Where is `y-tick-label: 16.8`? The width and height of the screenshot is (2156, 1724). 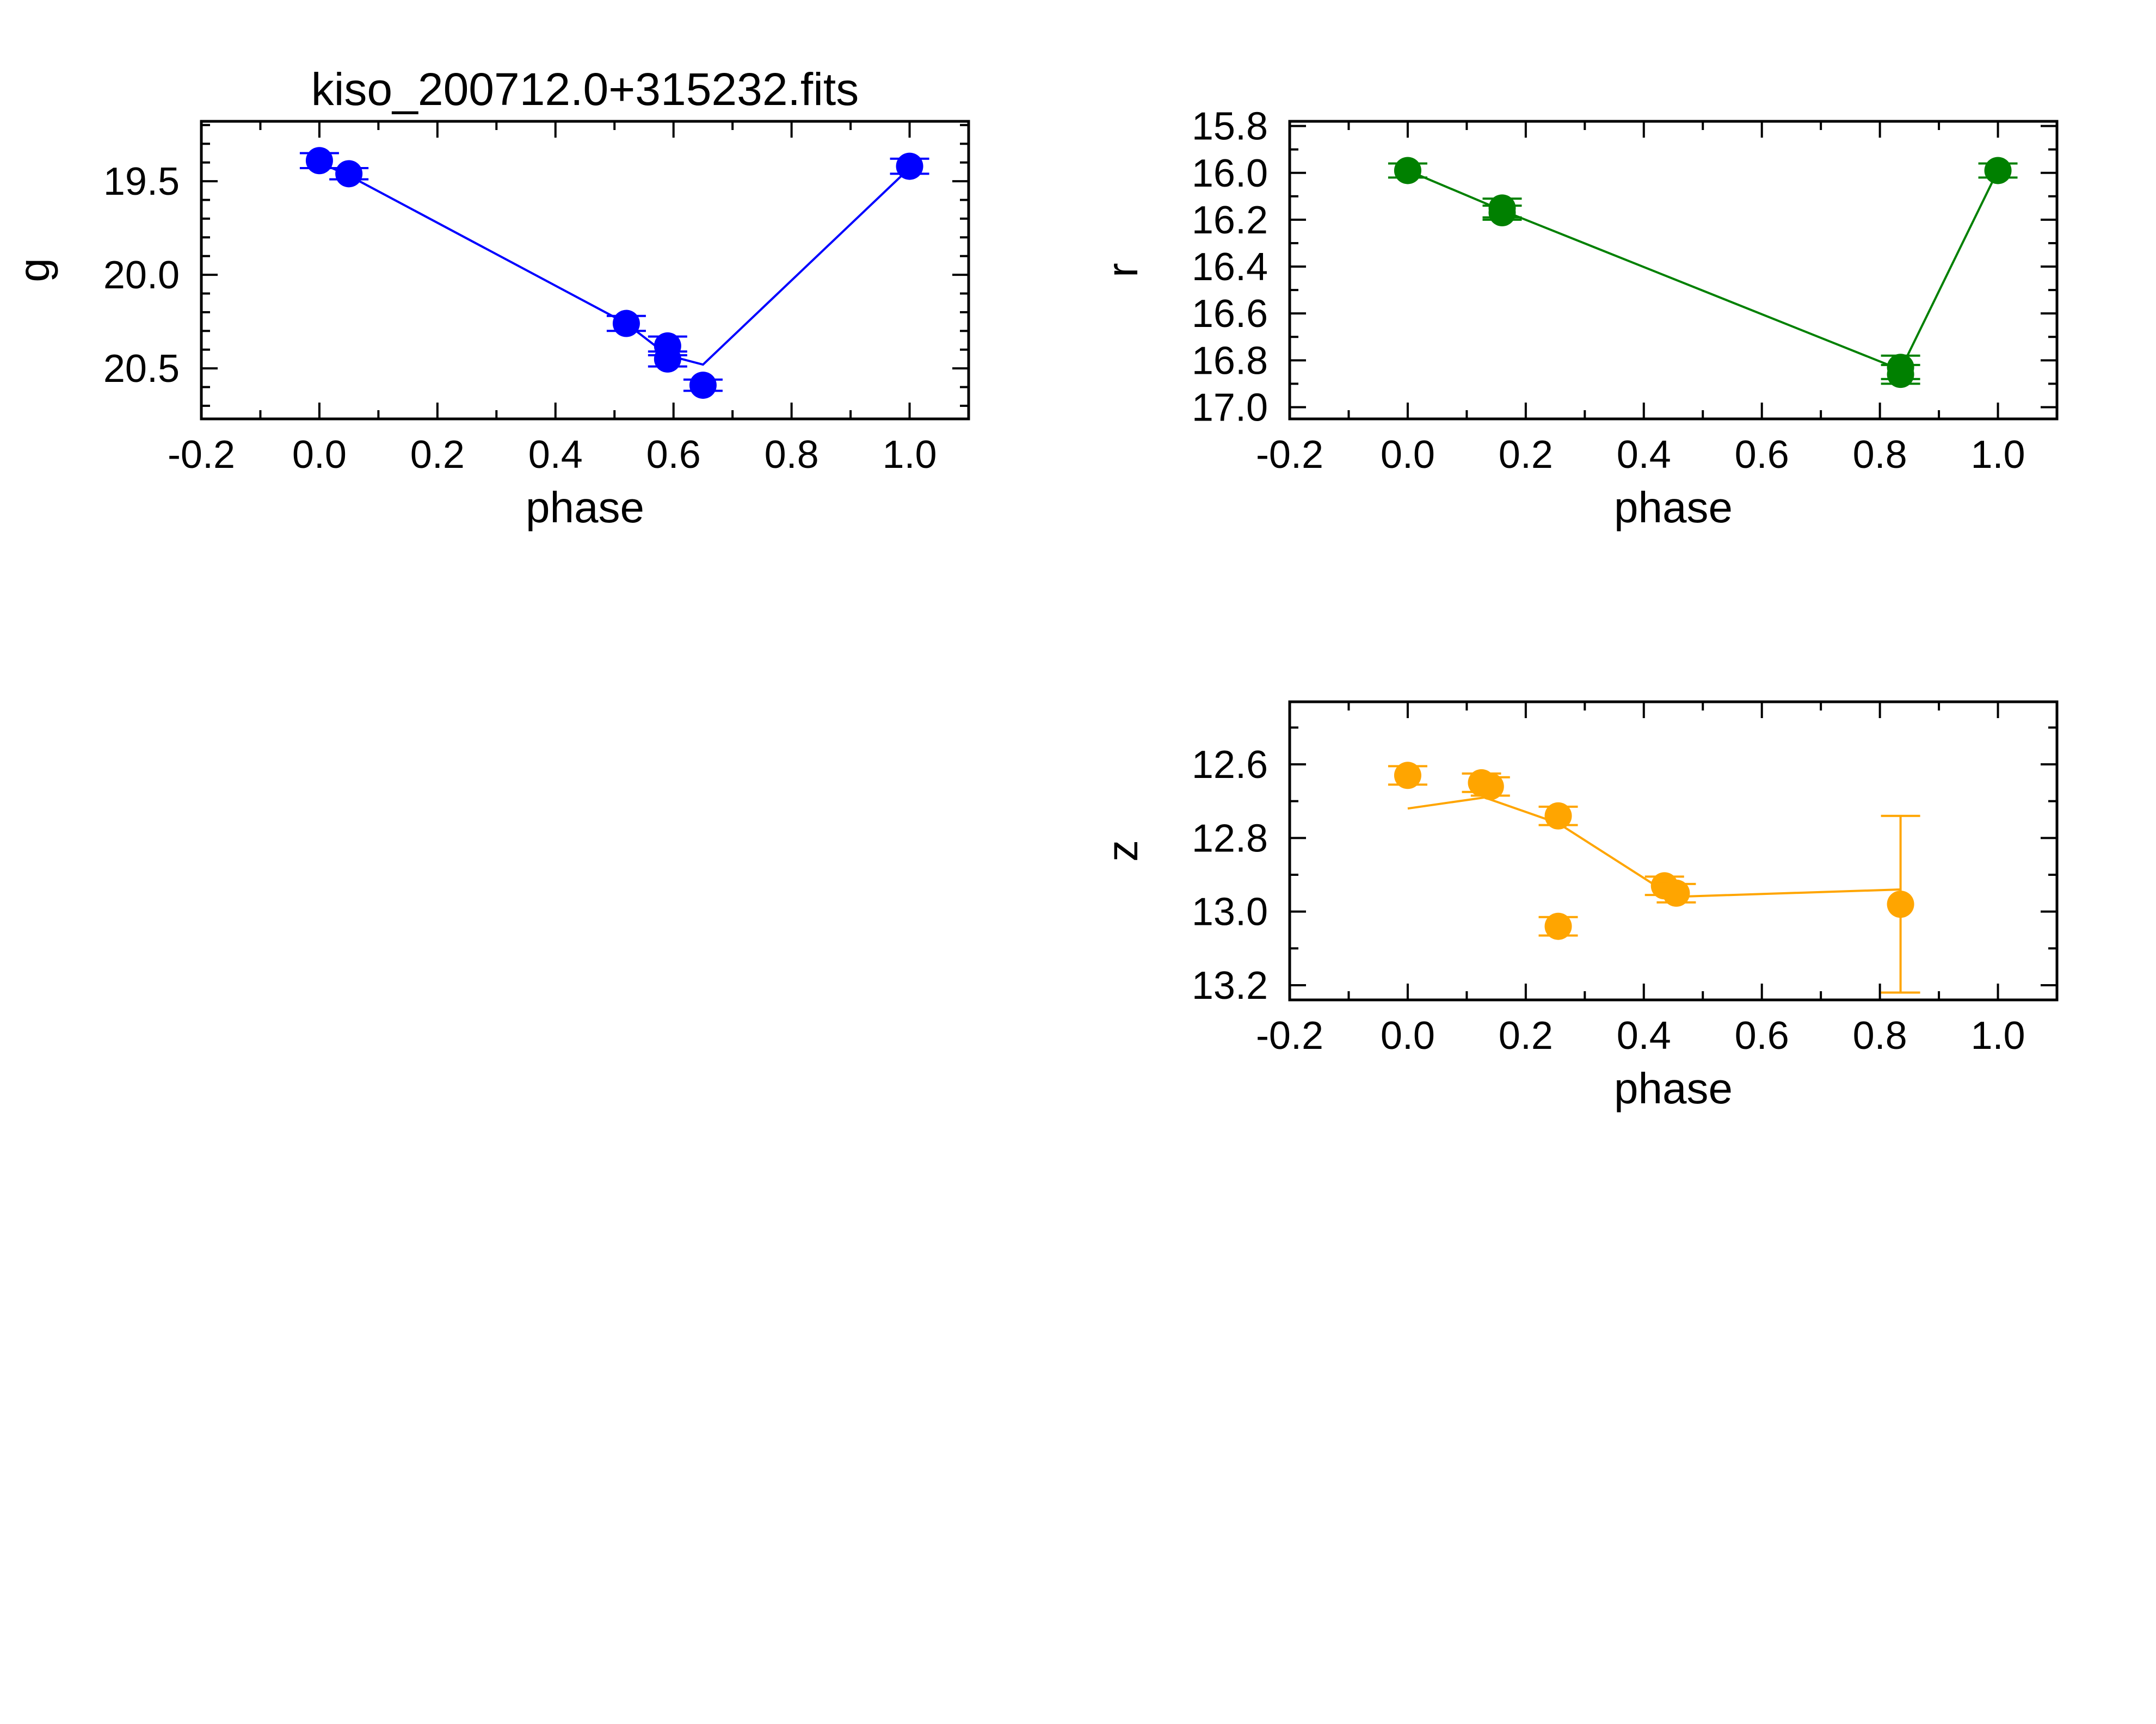
y-tick-label: 16.8 is located at coordinates (1230, 361).